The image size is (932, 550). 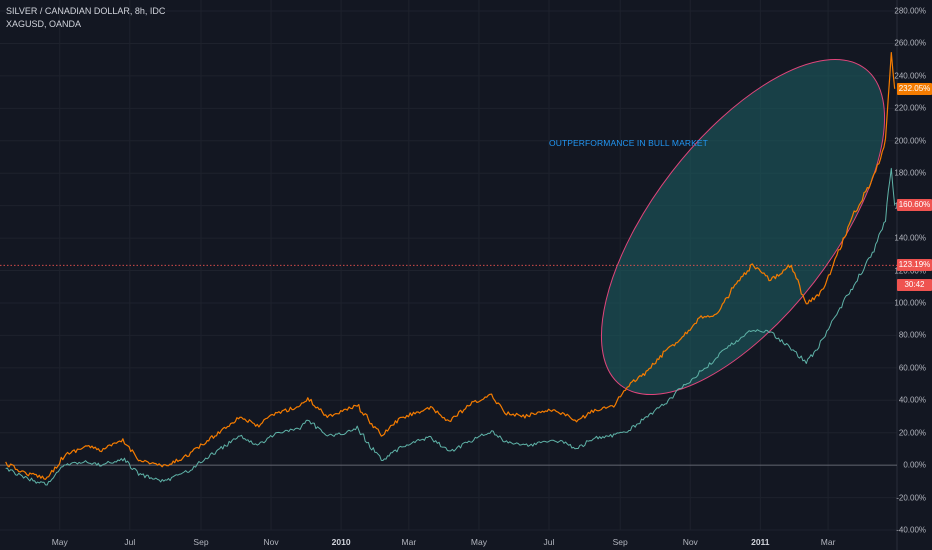 I want to click on price-tag: 123.19%, so click(x=914, y=265).